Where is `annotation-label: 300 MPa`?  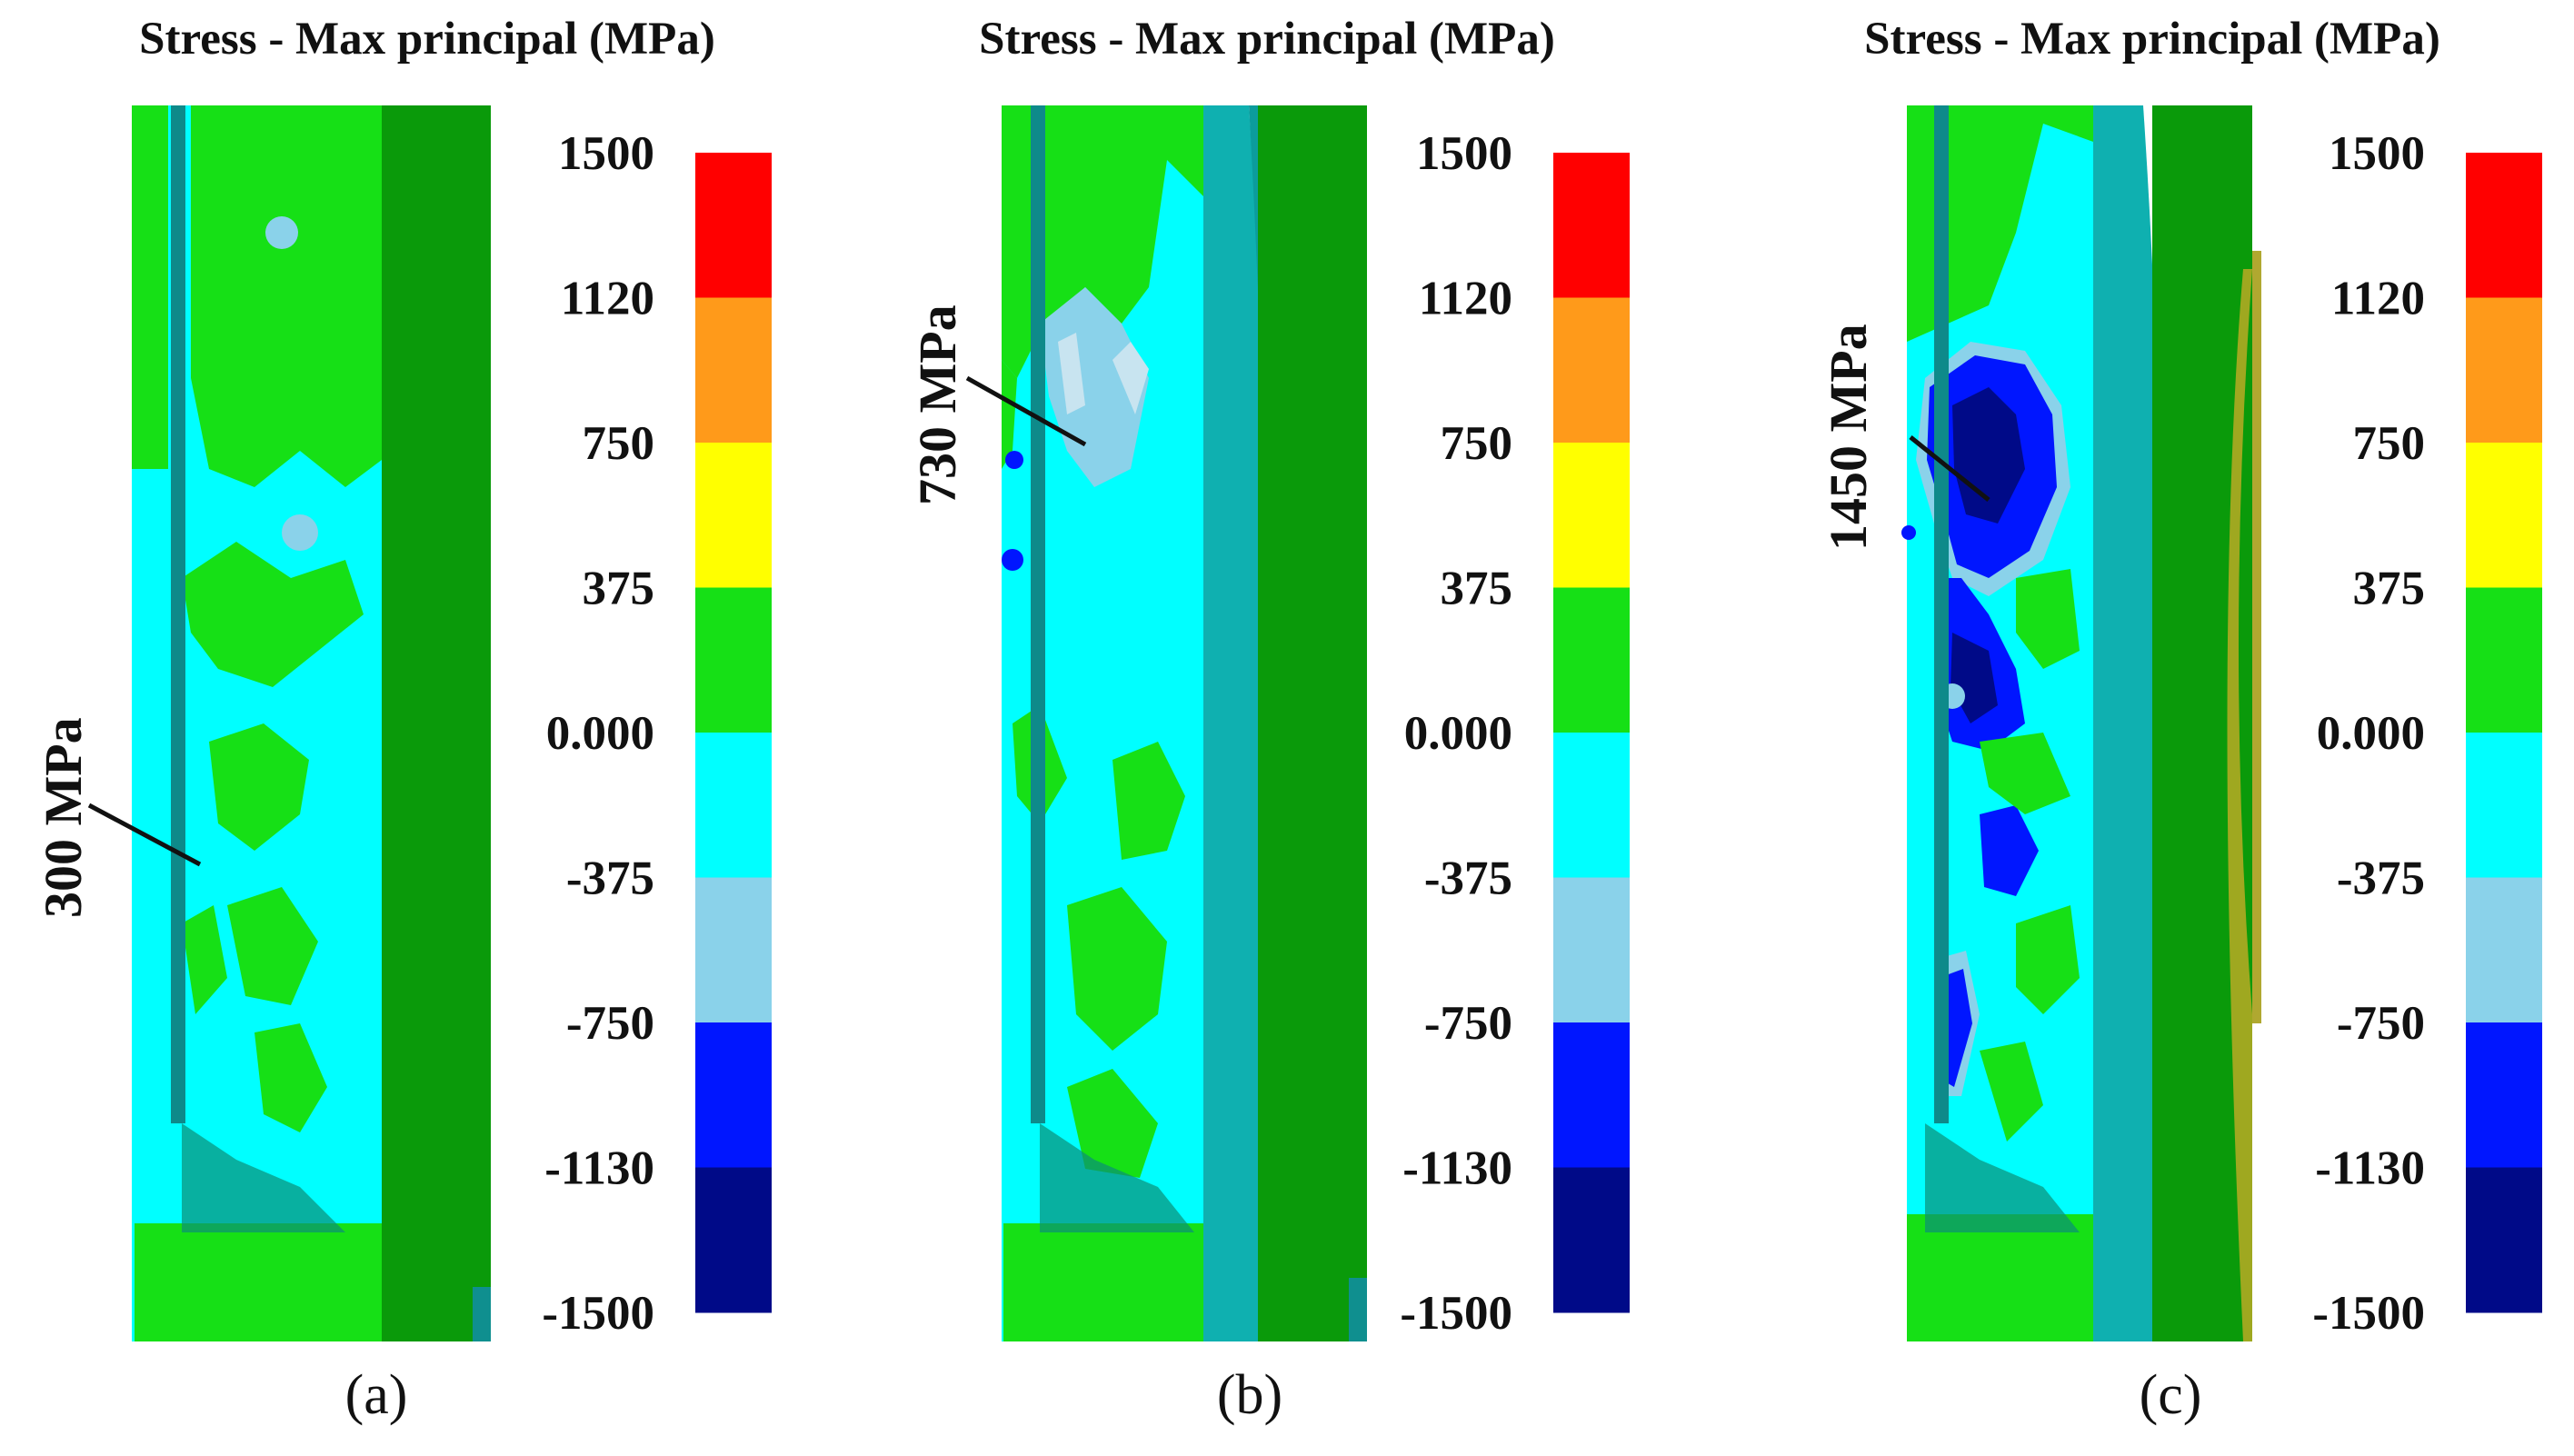
annotation-label: 300 MPa is located at coordinates (63, 817).